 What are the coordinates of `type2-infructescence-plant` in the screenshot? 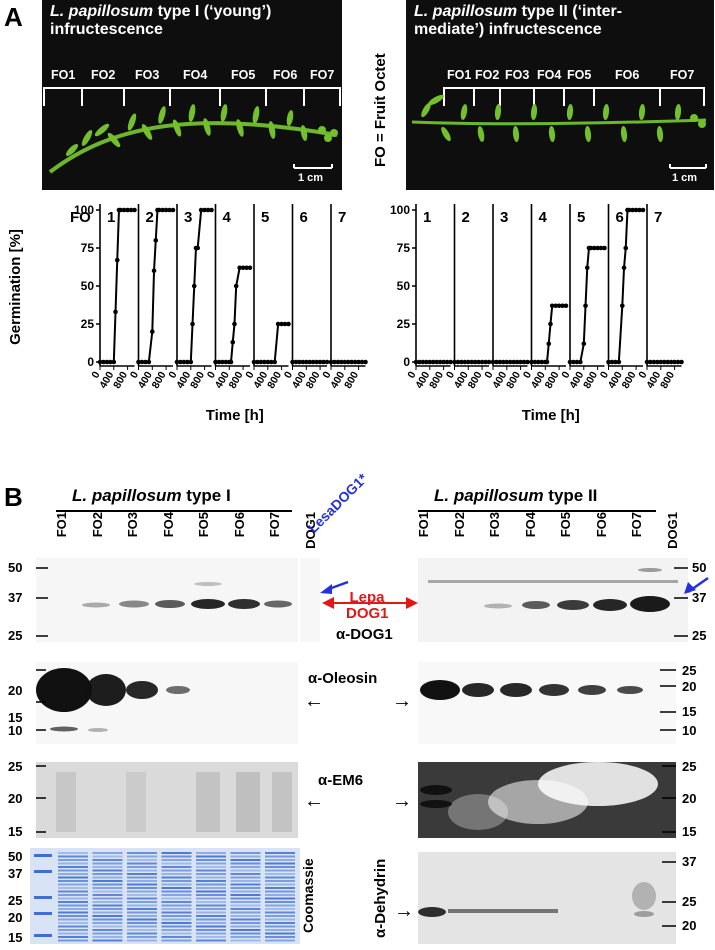 It's located at (559, 131).